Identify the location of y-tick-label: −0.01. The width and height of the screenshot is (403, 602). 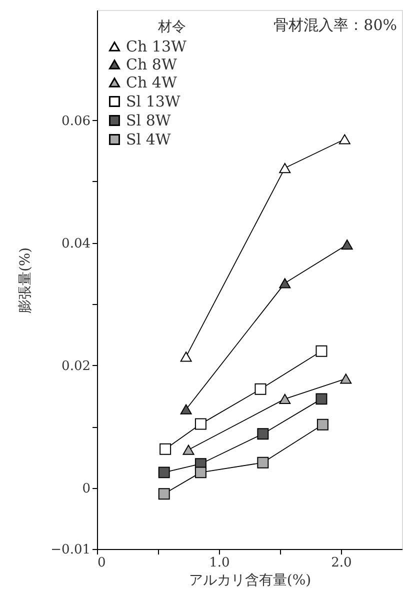
(70, 550).